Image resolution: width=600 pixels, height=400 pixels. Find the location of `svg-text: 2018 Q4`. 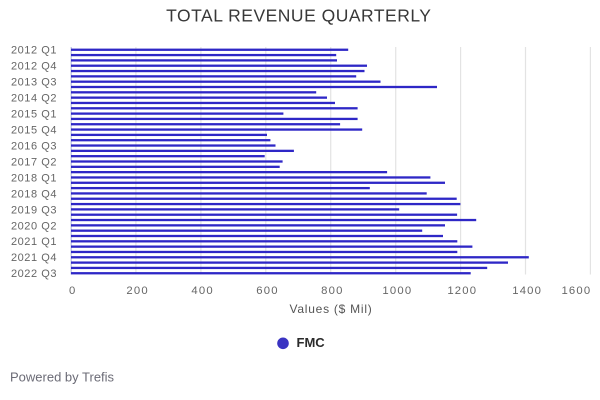

svg-text: 2018 Q4 is located at coordinates (34, 194).